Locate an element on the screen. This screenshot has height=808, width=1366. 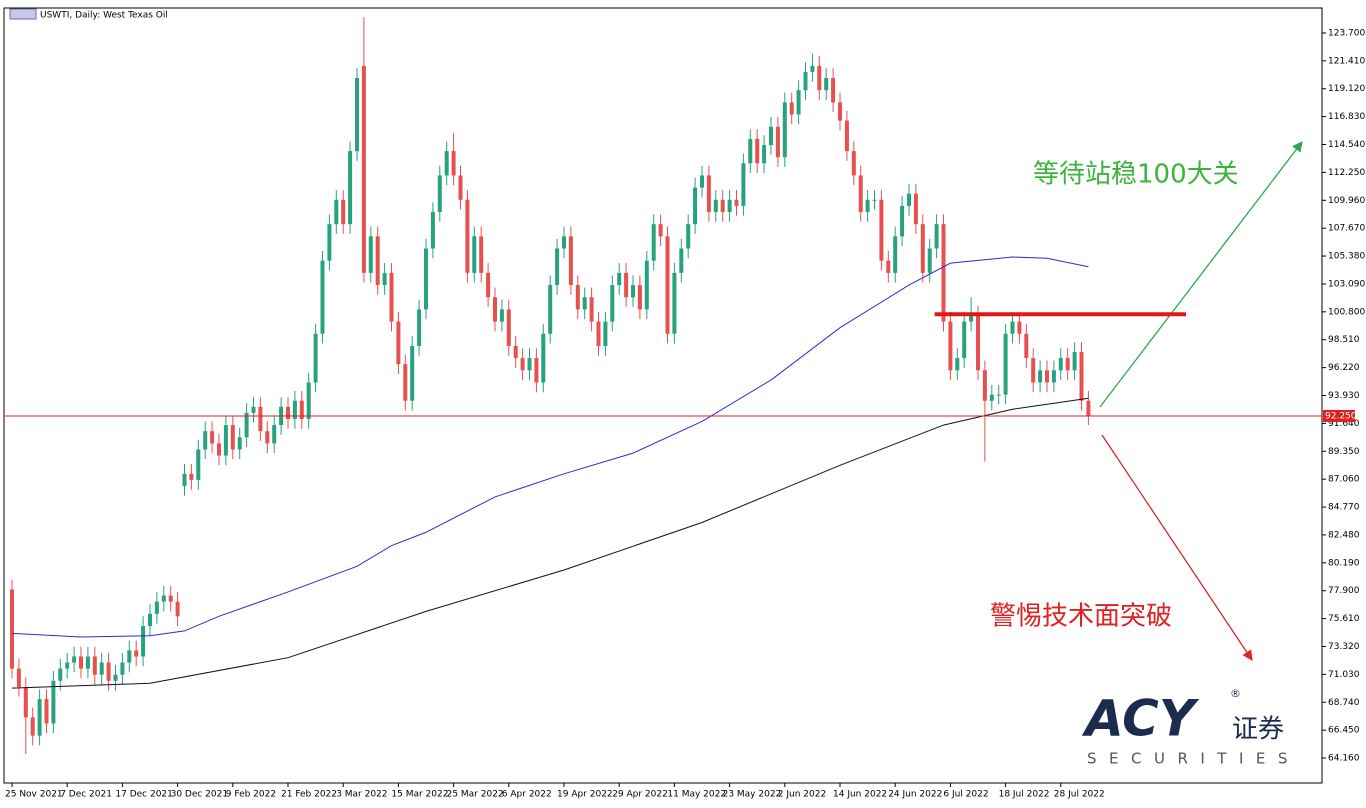
x-tick-label: 6 Jul 2022 is located at coordinates (965, 795).